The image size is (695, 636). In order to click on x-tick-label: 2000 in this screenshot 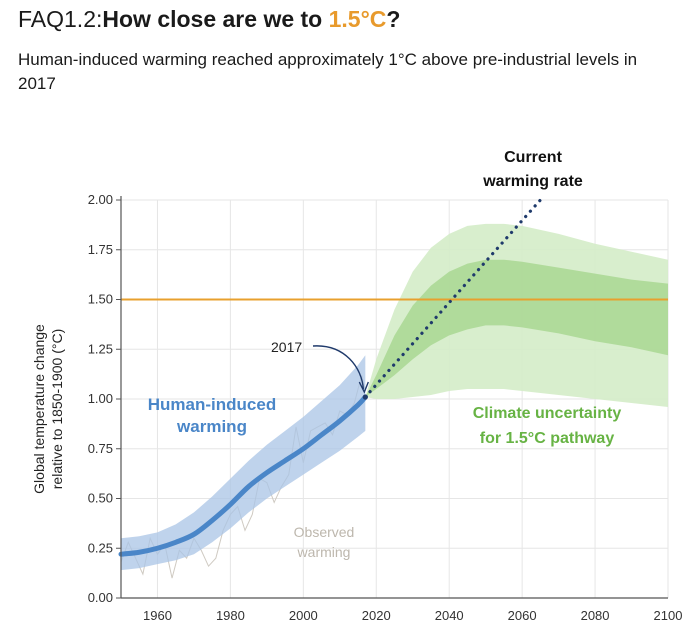, I will do `click(303, 615)`.